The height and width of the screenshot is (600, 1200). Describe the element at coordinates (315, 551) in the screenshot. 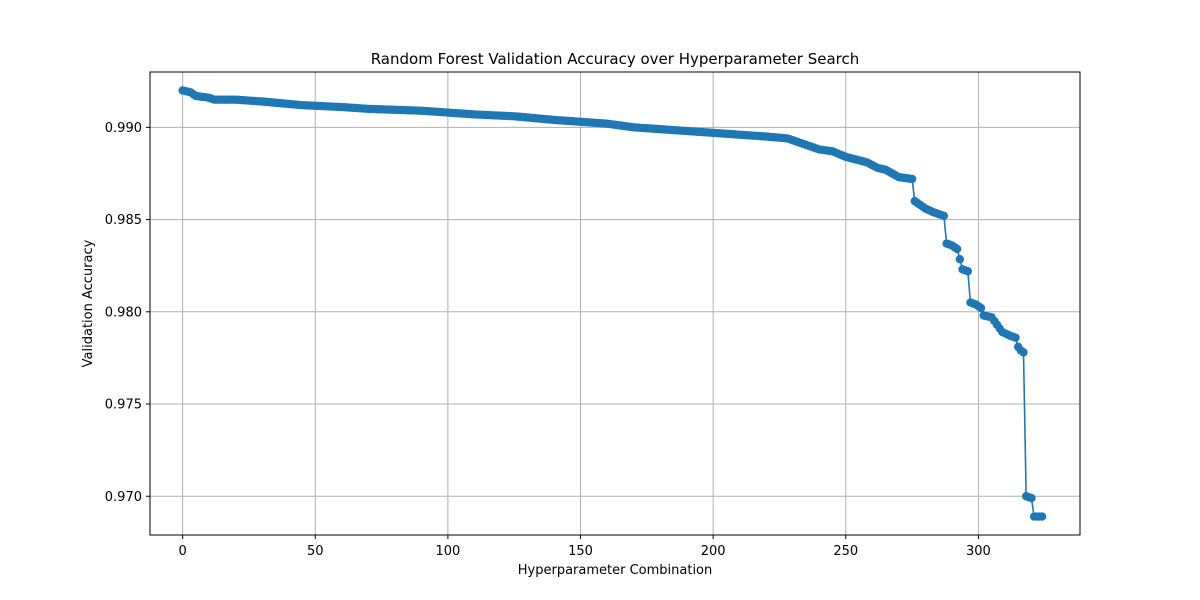

I see `x-tick-label: 50` at that location.